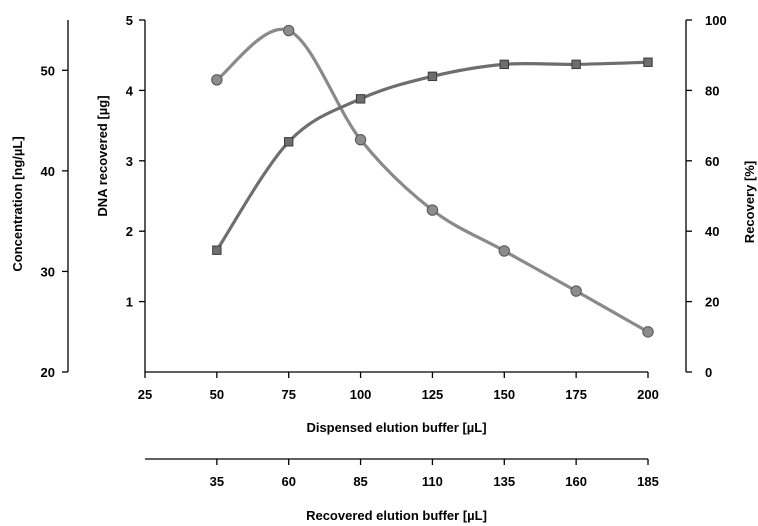 This screenshot has height=526, width=758. I want to click on x-tick-label: 200, so click(648, 394).